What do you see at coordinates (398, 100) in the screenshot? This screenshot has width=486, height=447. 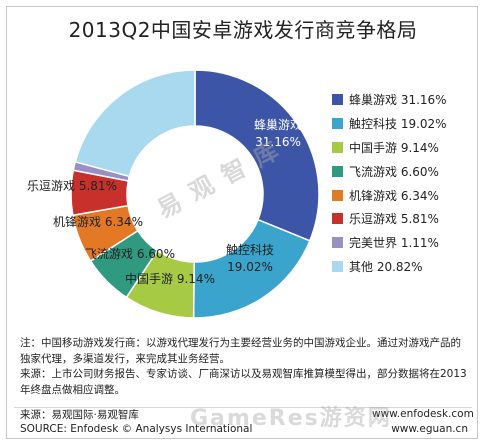 I see `legend-label: 蜂巢游戏 31.16%` at bounding box center [398, 100].